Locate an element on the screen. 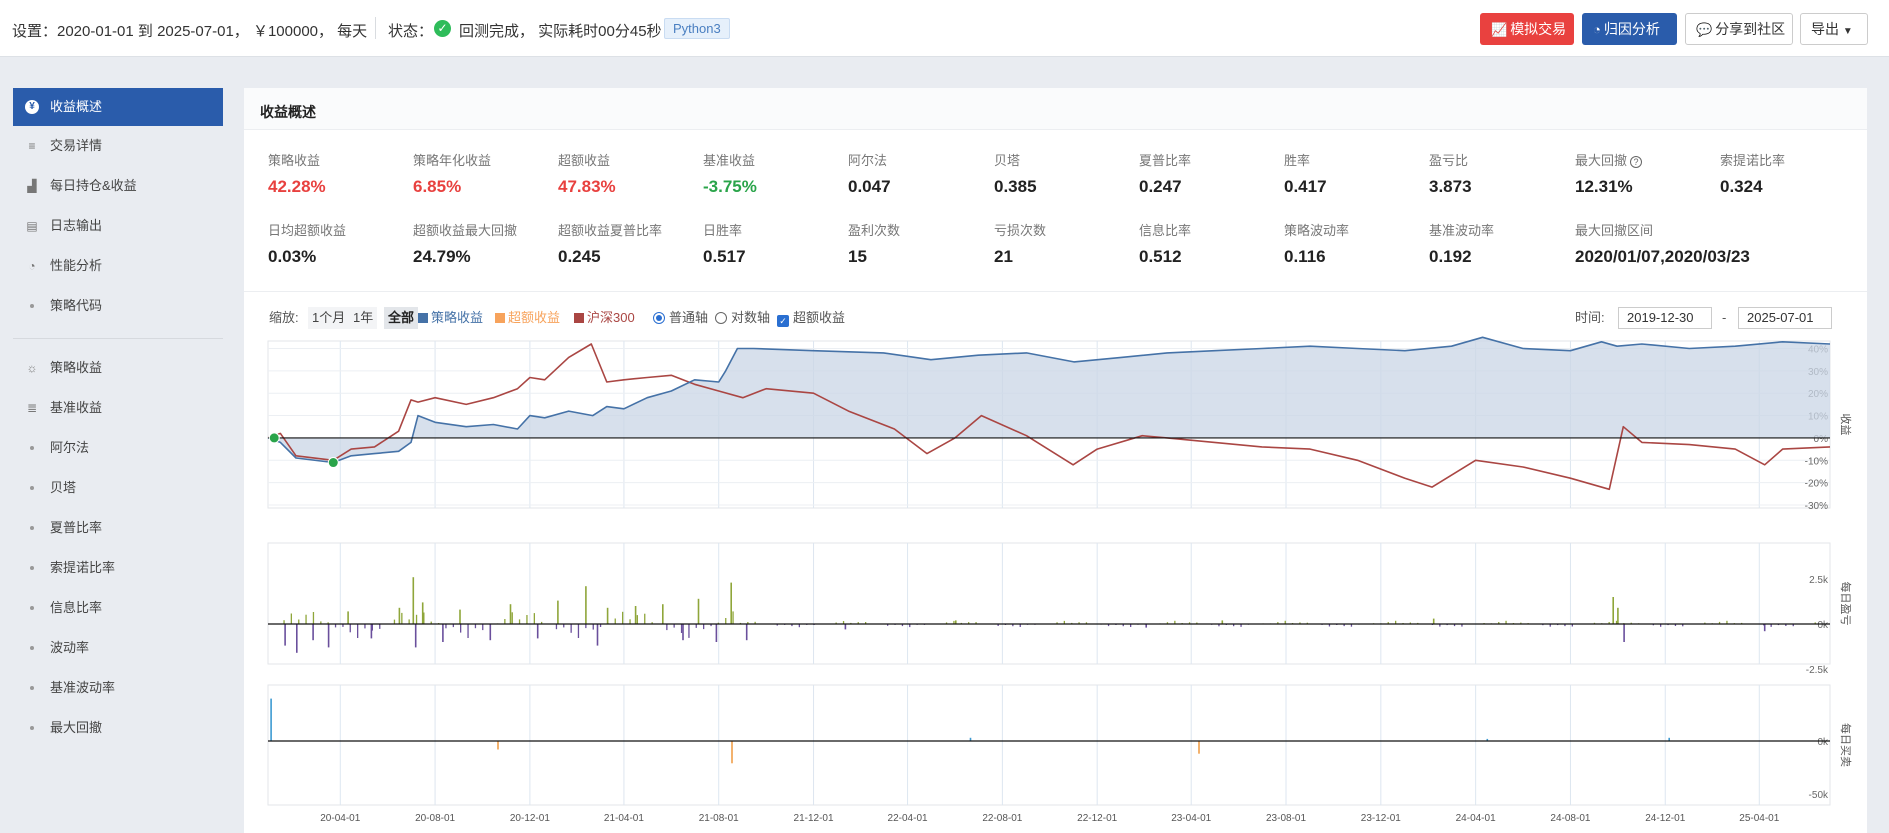  x-tick-label: 22-04-01 is located at coordinates (908, 818).